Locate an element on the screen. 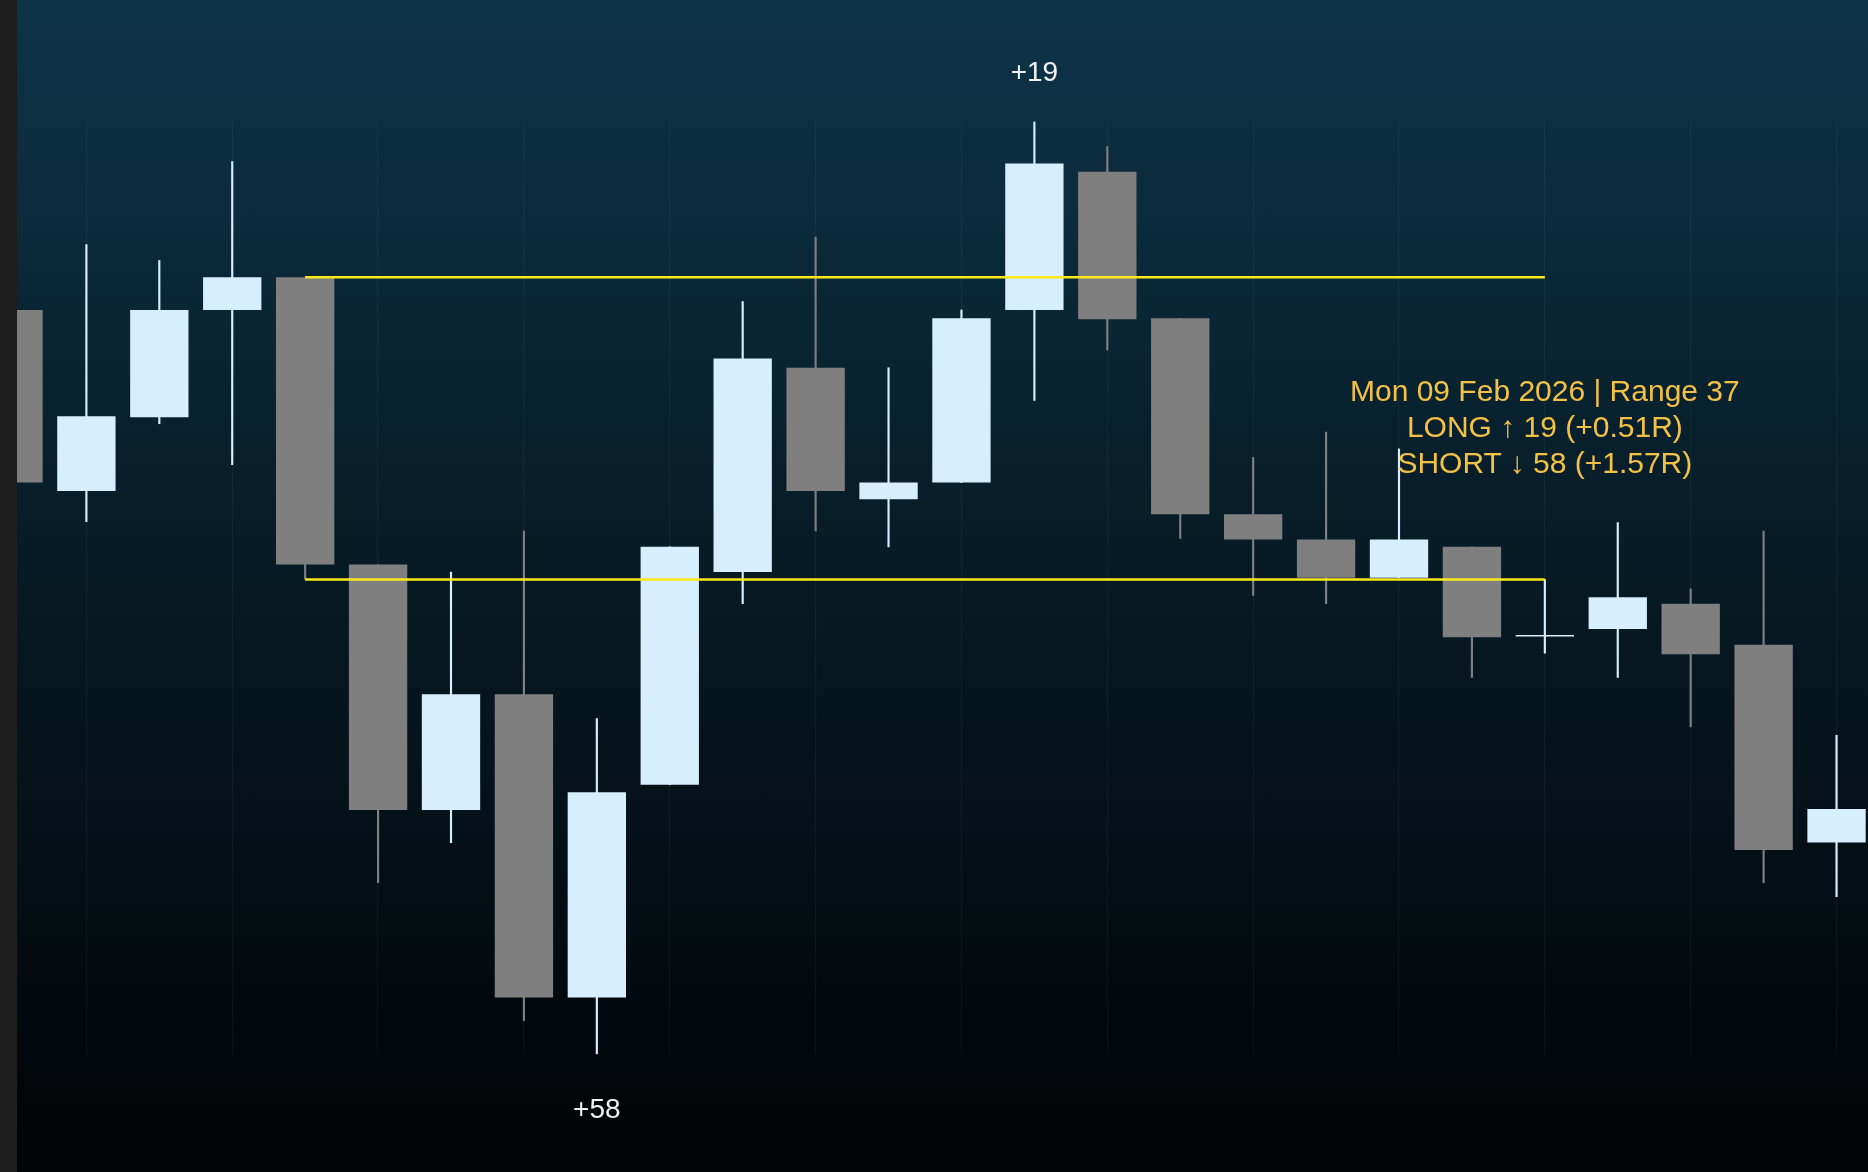 This screenshot has height=1172, width=1868. annotation: +19 is located at coordinates (1034, 72).